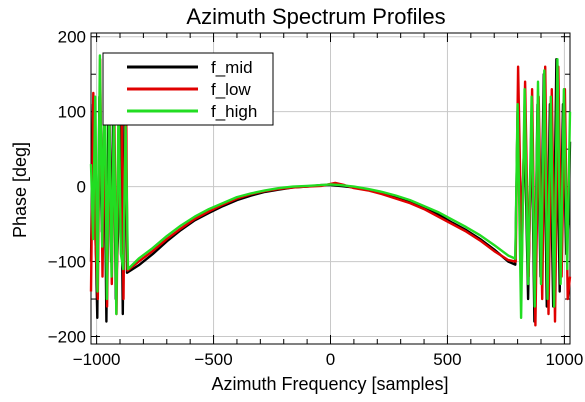 The height and width of the screenshot is (402, 585). What do you see at coordinates (72, 112) in the screenshot?
I see `y-tick-label: 100` at bounding box center [72, 112].